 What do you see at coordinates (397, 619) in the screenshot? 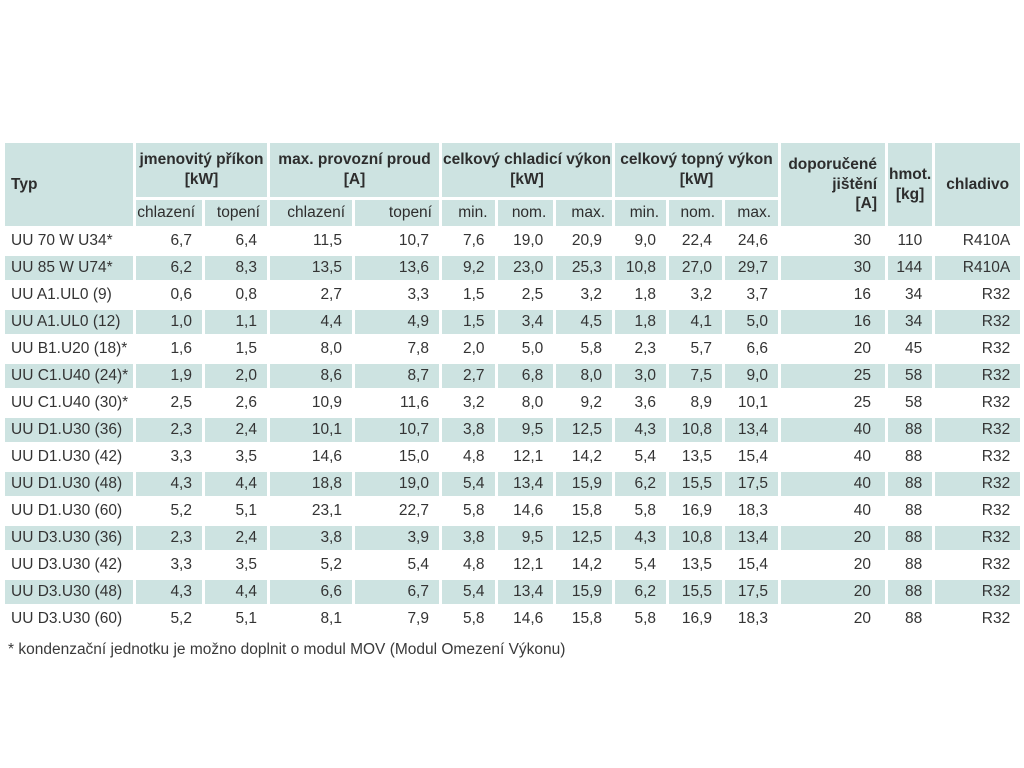
I see `value-cell: 7,9` at bounding box center [397, 619].